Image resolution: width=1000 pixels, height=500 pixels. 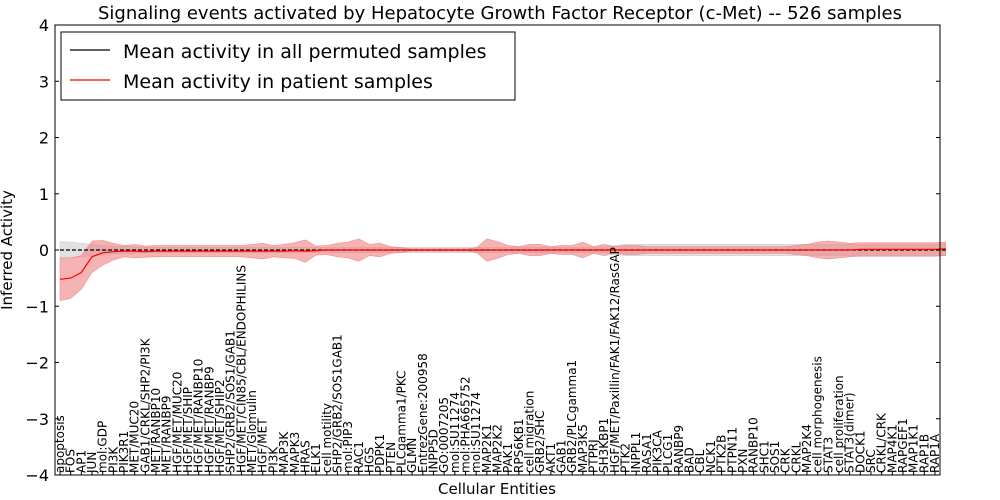 I want to click on x-tick-label: PXN, so click(x=743, y=461).